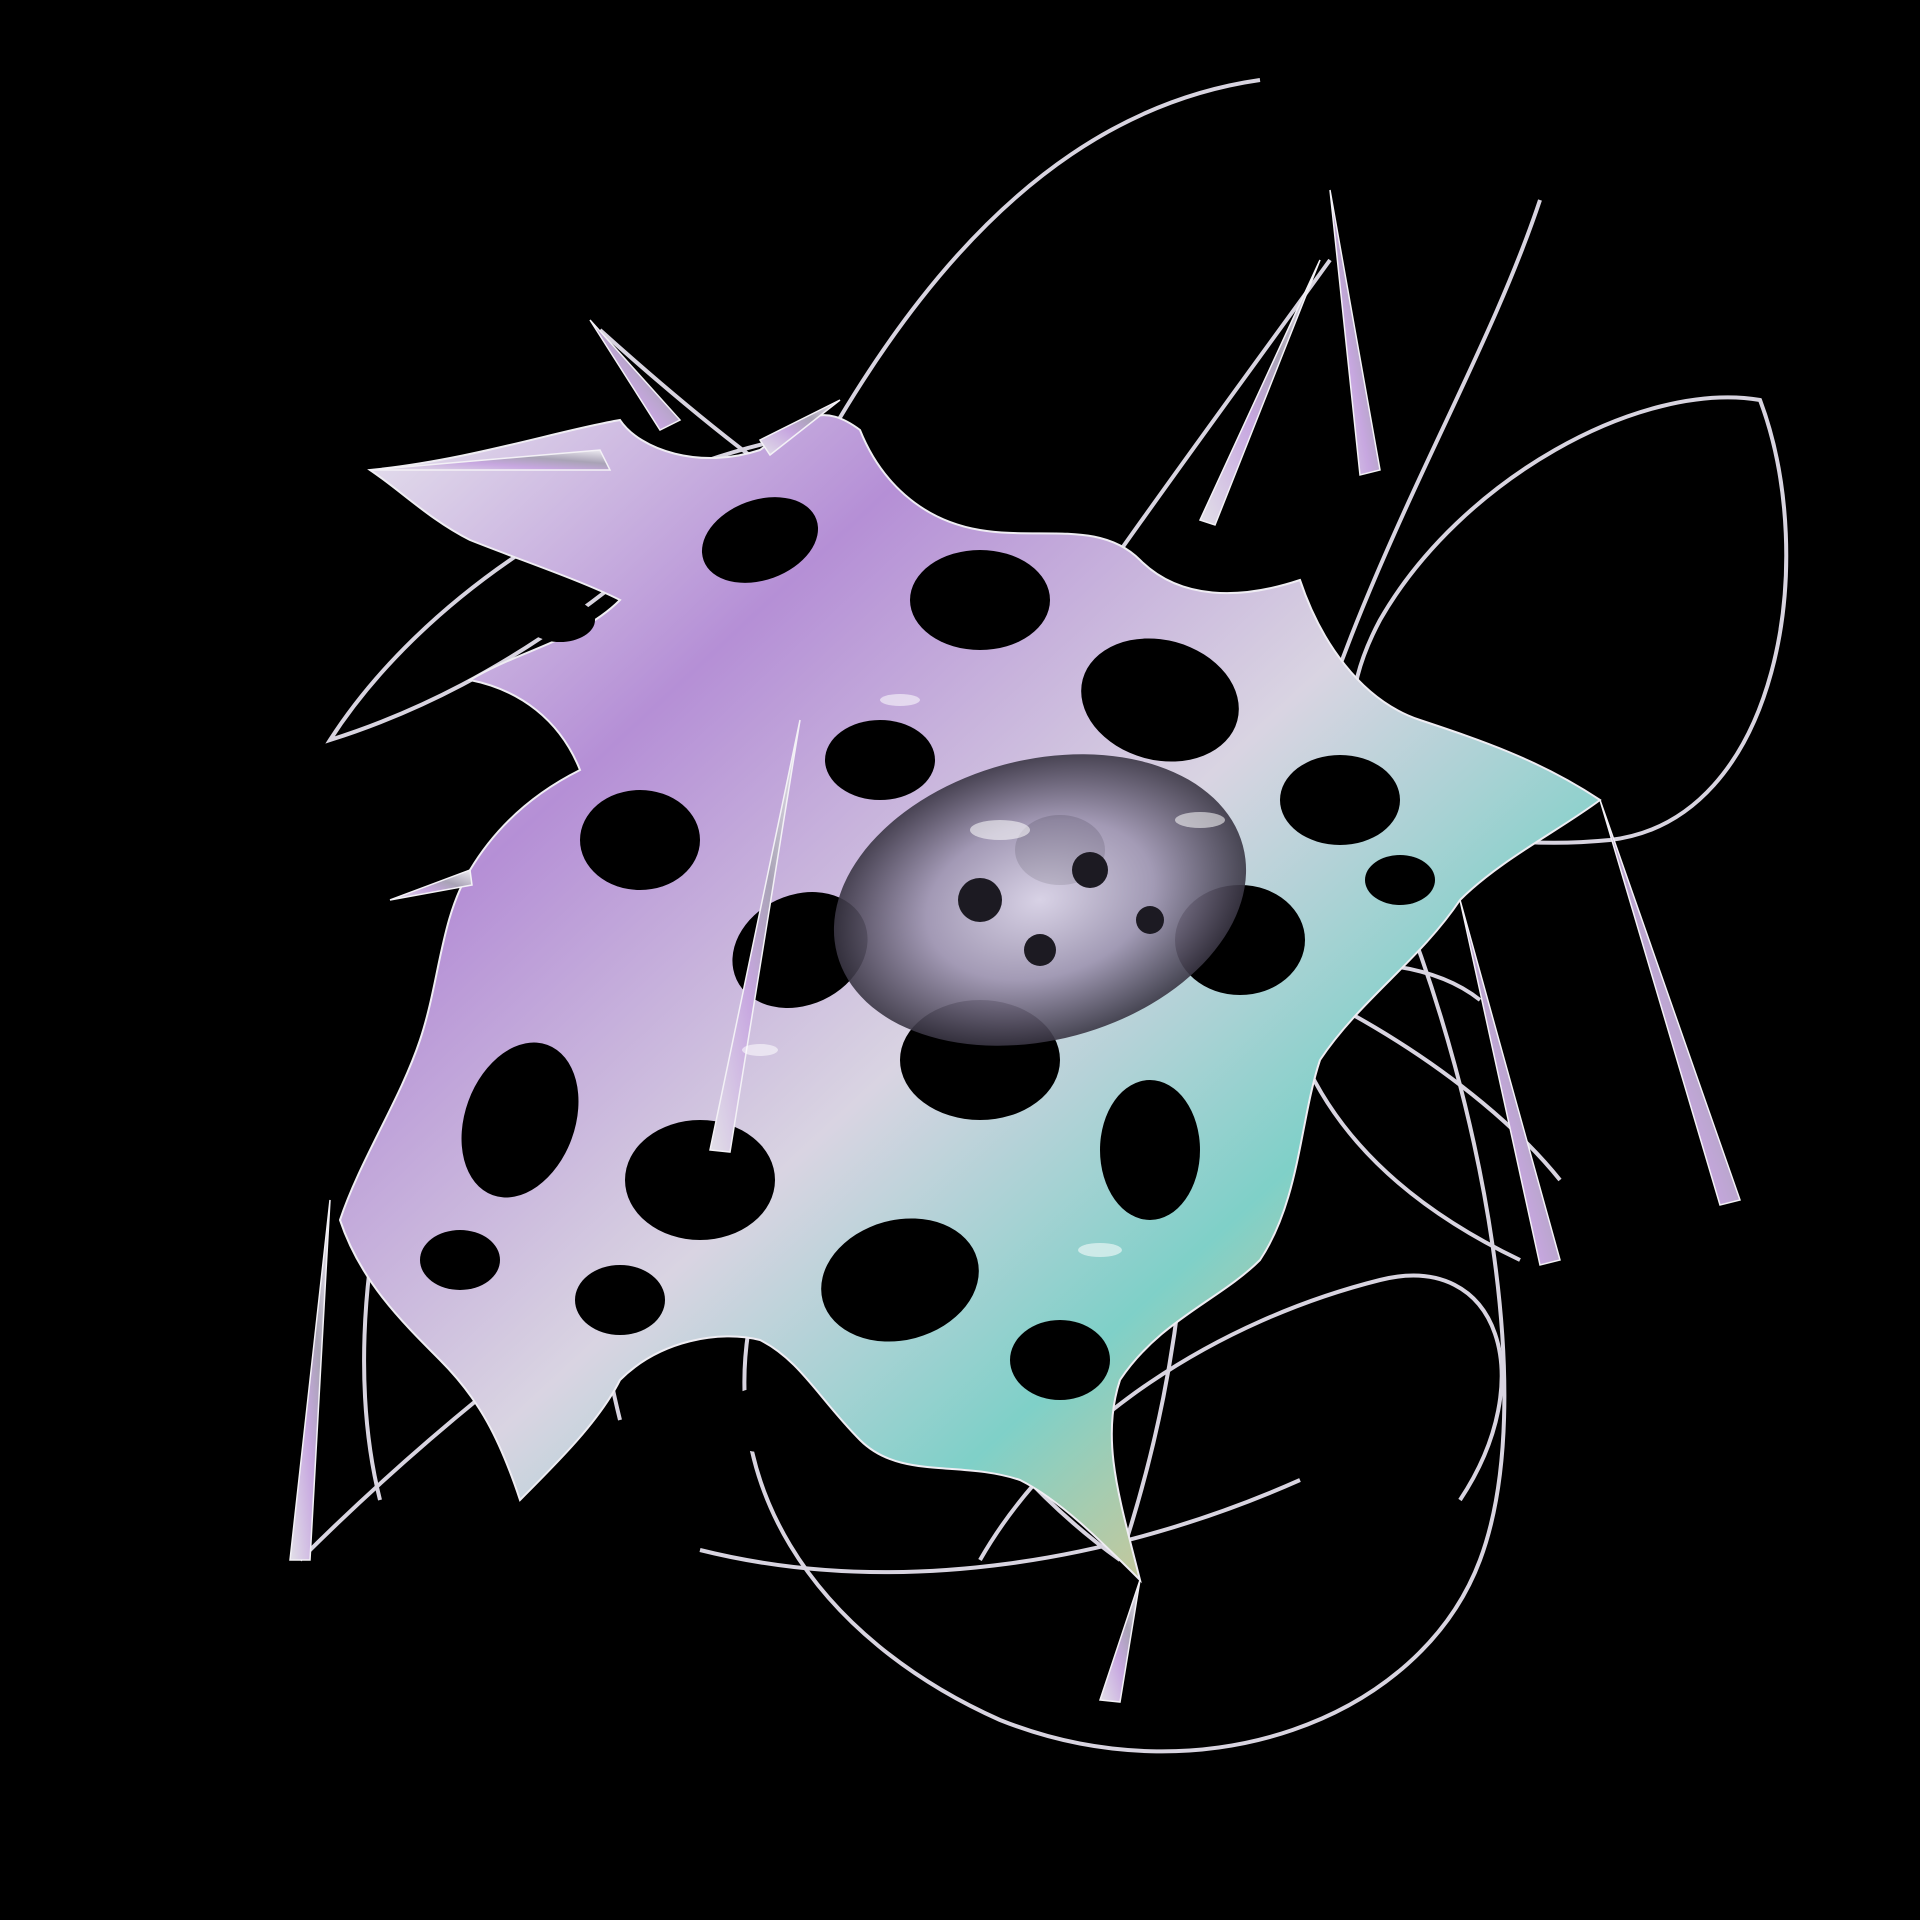 The height and width of the screenshot is (1920, 1920). Describe the element at coordinates (983, 975) in the screenshot. I see `surface-highlights` at that location.